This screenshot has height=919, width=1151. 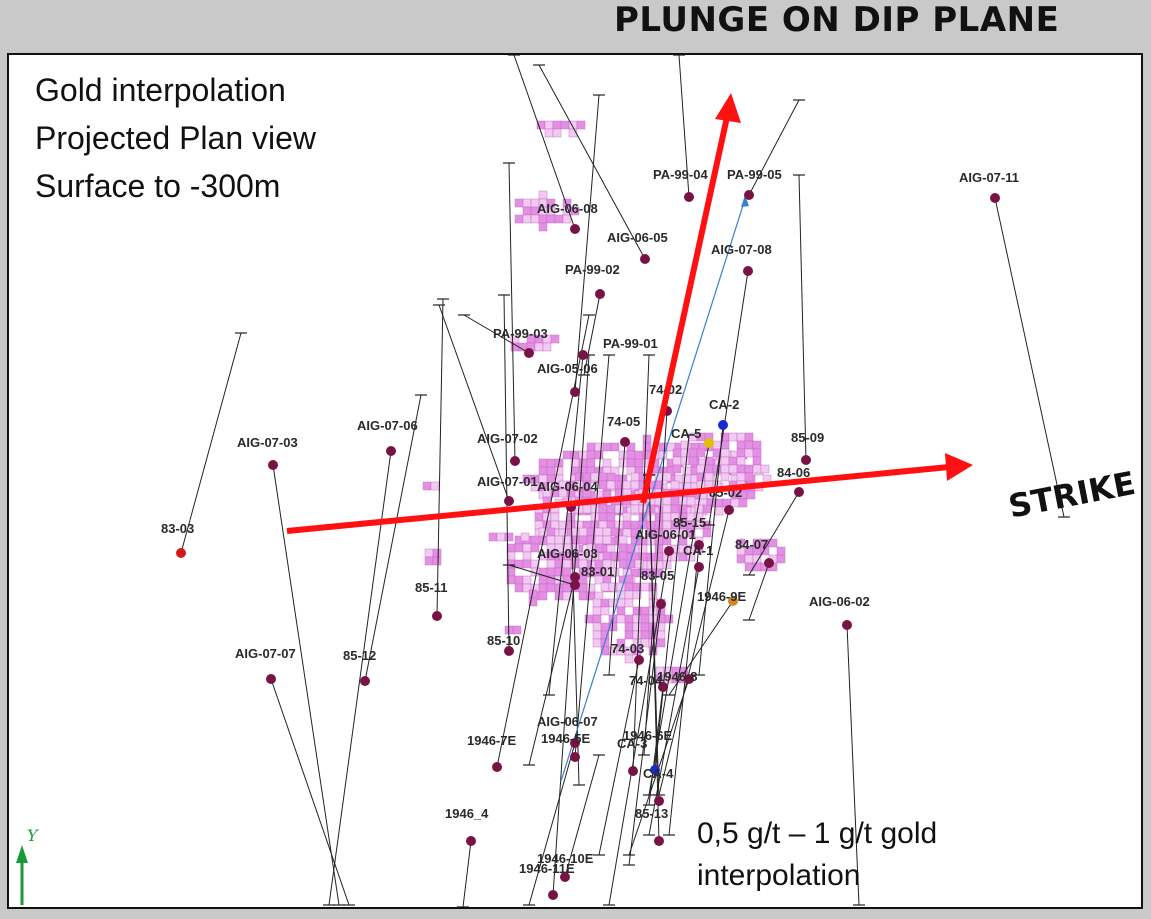 What do you see at coordinates (387, 425) in the screenshot?
I see `drill-hole-label: AIG-07-06` at bounding box center [387, 425].